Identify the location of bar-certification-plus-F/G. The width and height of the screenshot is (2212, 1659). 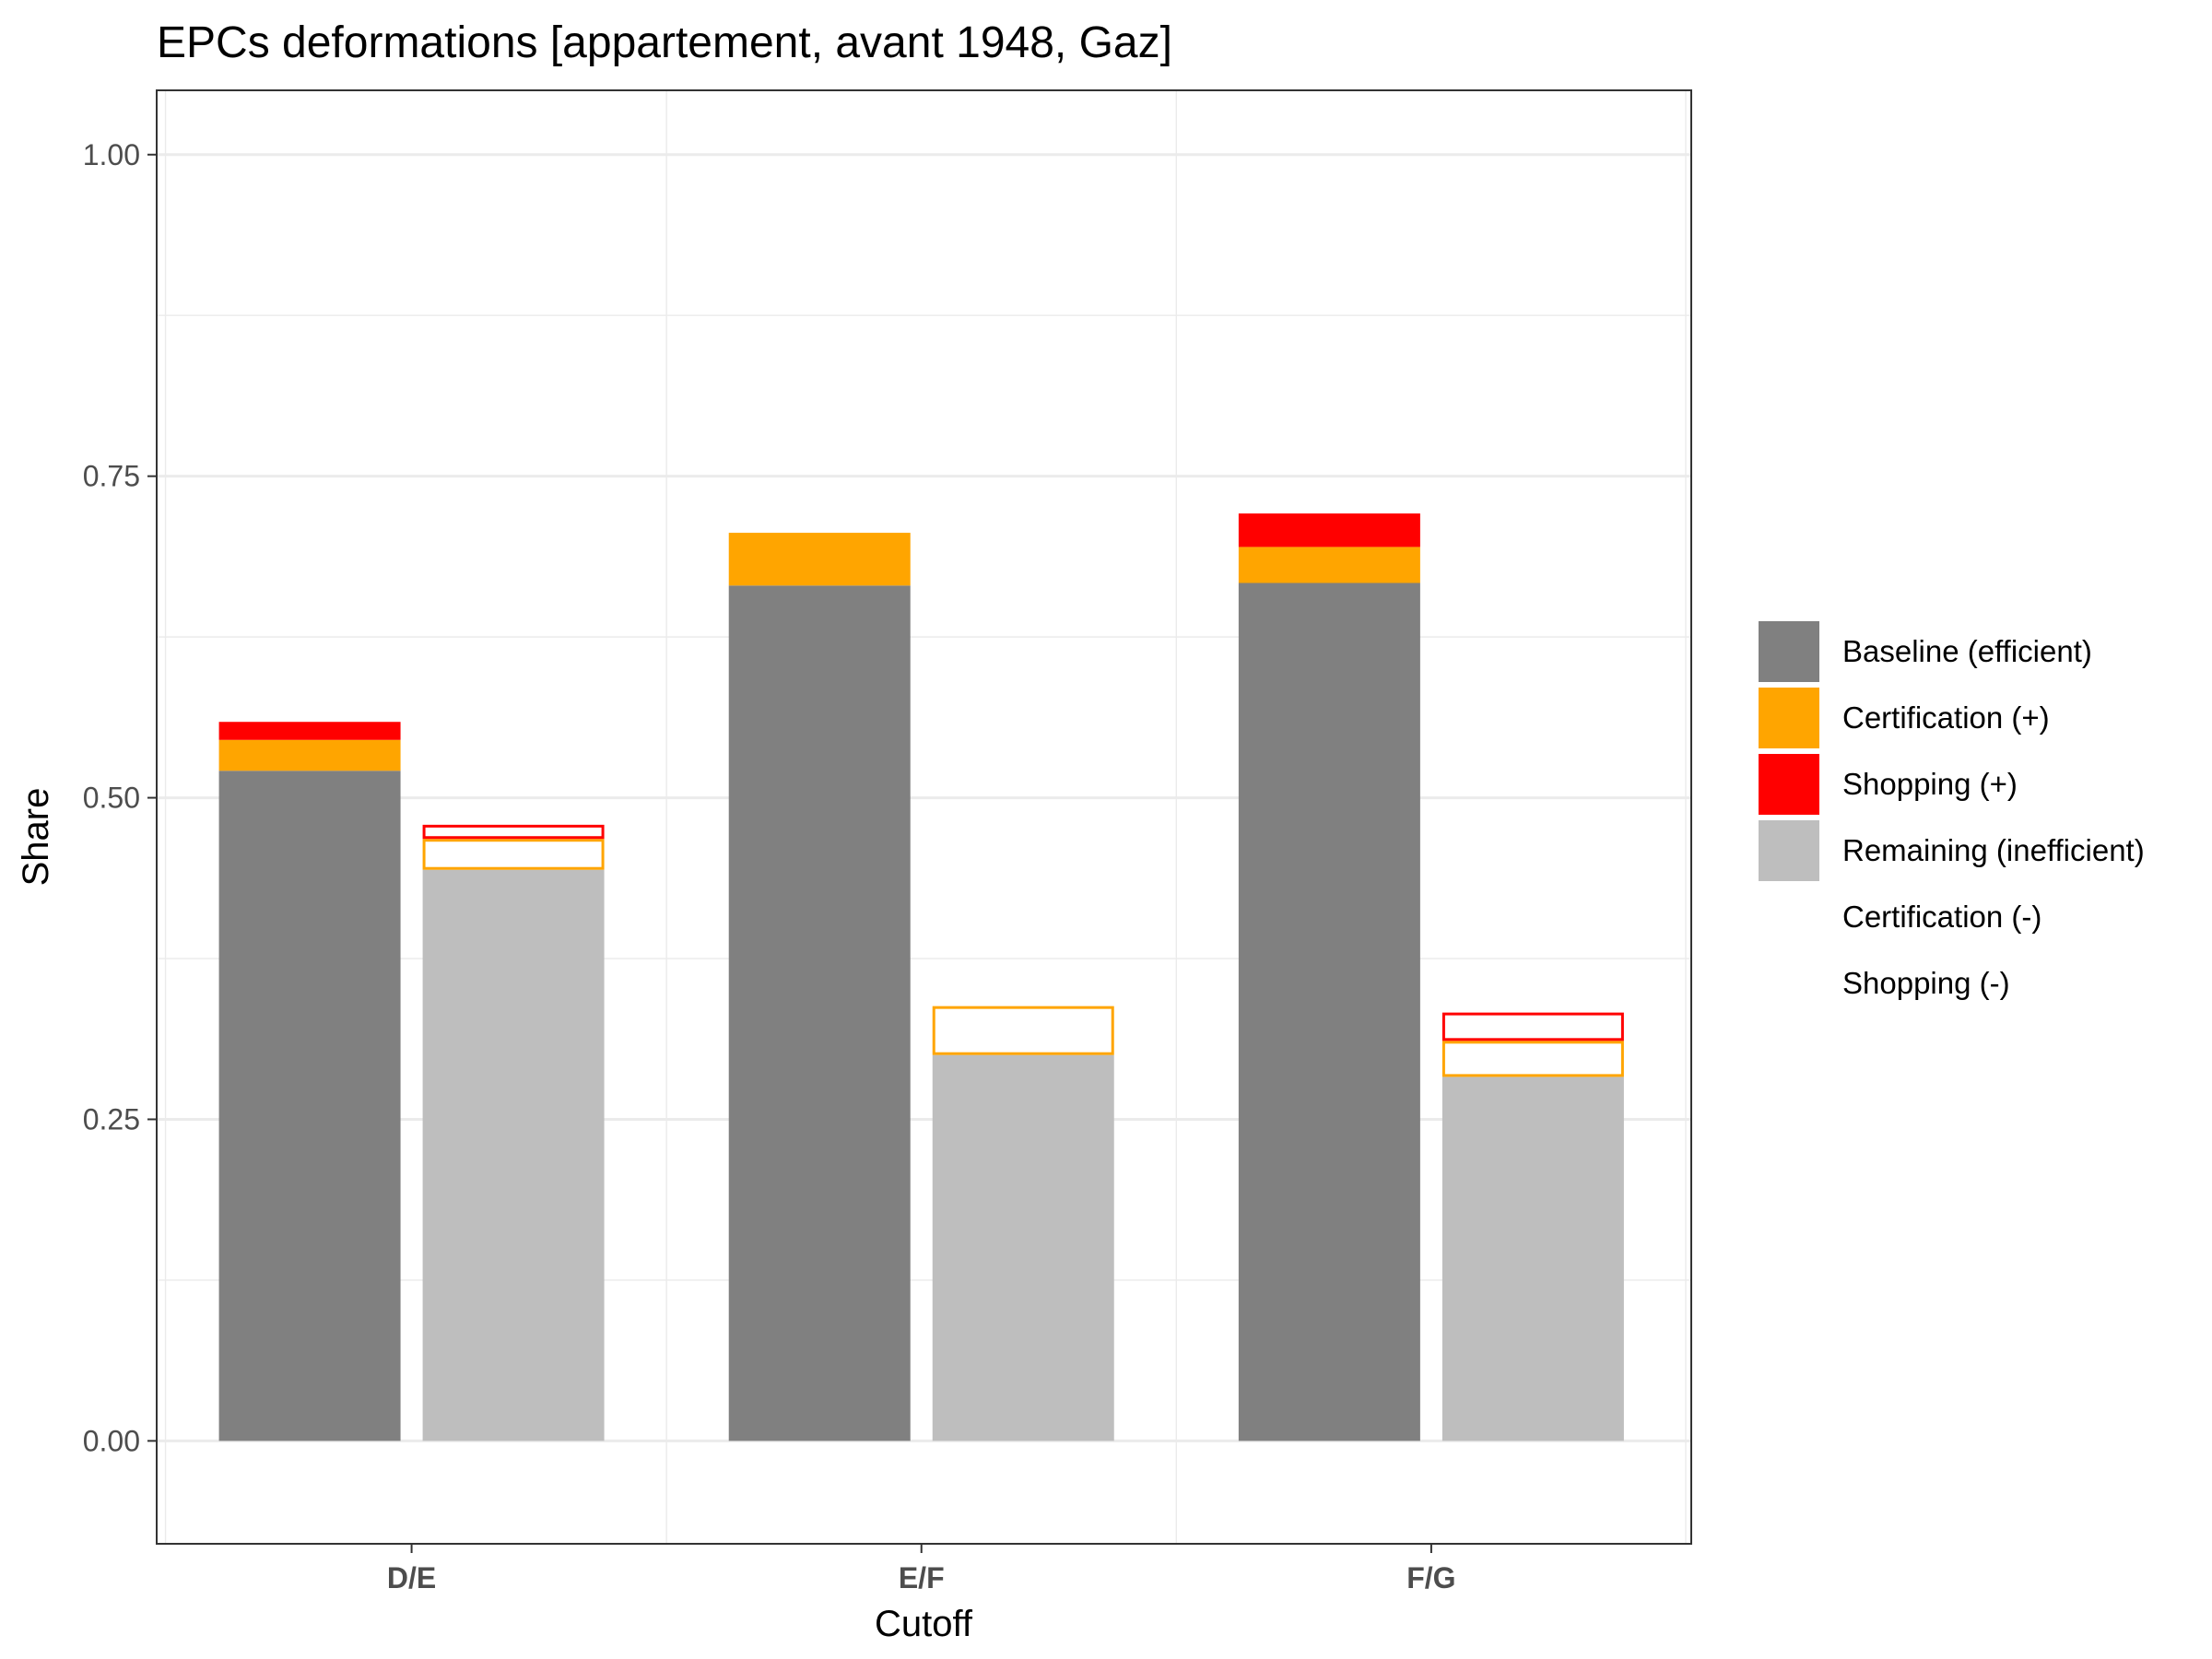
(1329, 565).